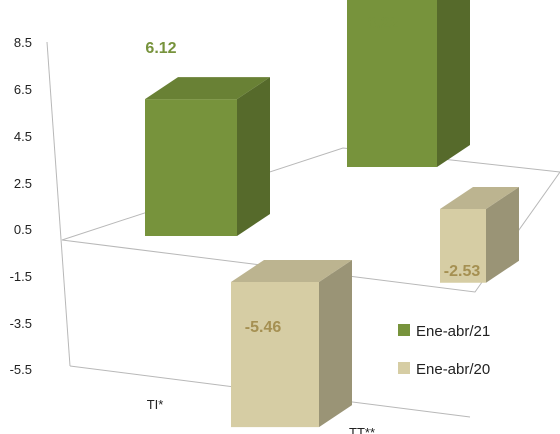 The height and width of the screenshot is (434, 560). Describe the element at coordinates (58, 204) in the screenshot. I see `y-axis-line` at that location.